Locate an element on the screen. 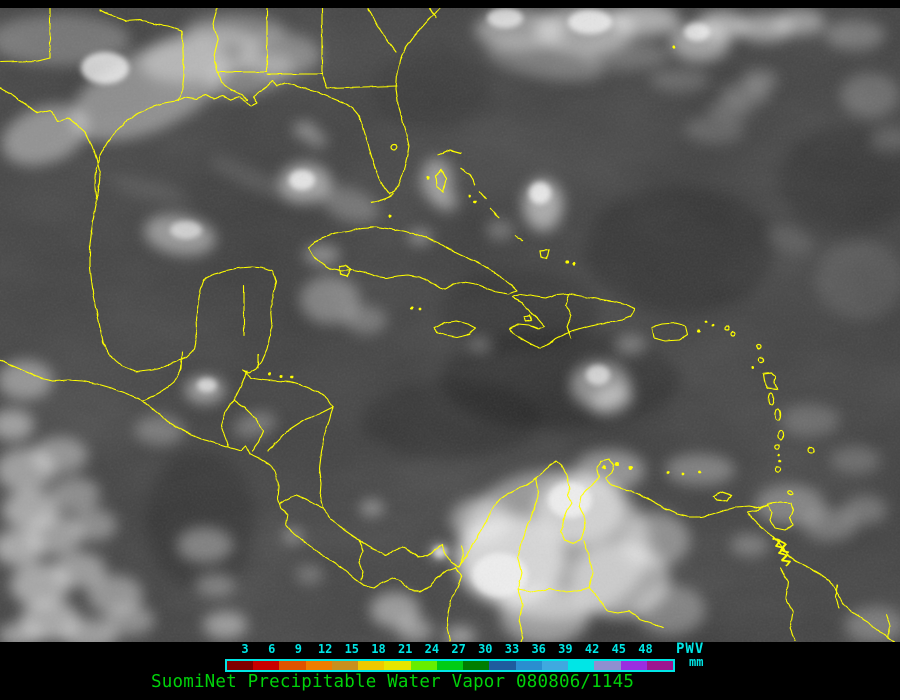  haiti-dr-border is located at coordinates (568, 316).